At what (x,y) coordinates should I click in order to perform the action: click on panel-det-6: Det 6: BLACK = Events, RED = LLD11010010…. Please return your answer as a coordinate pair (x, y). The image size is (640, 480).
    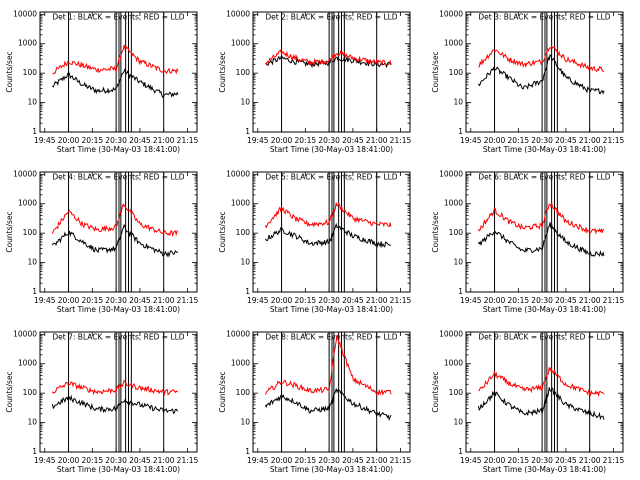
    Looking at the image, I should click on (528, 241).